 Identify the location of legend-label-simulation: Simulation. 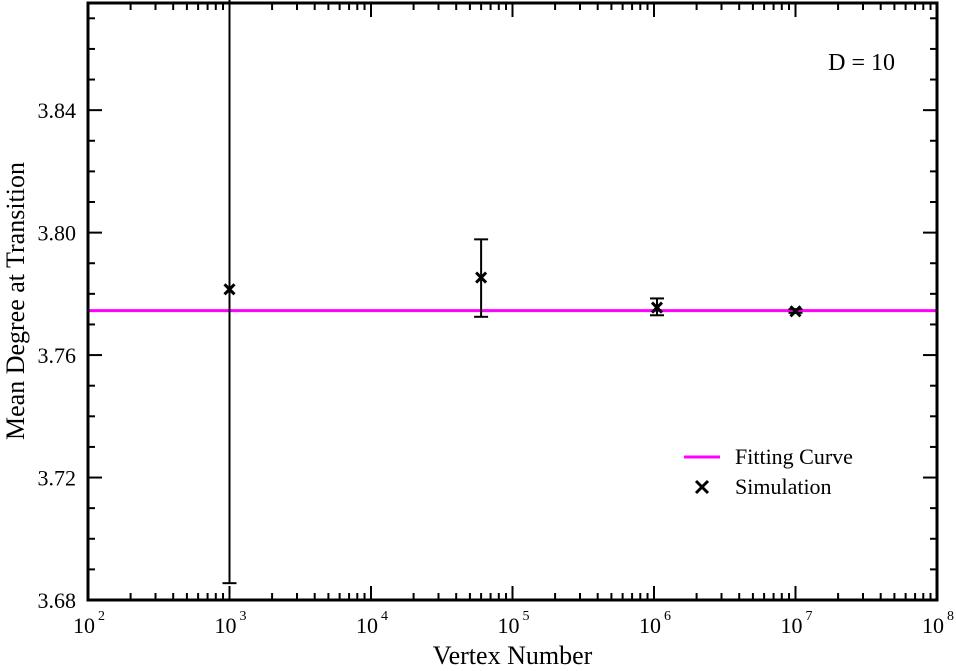
(783, 486).